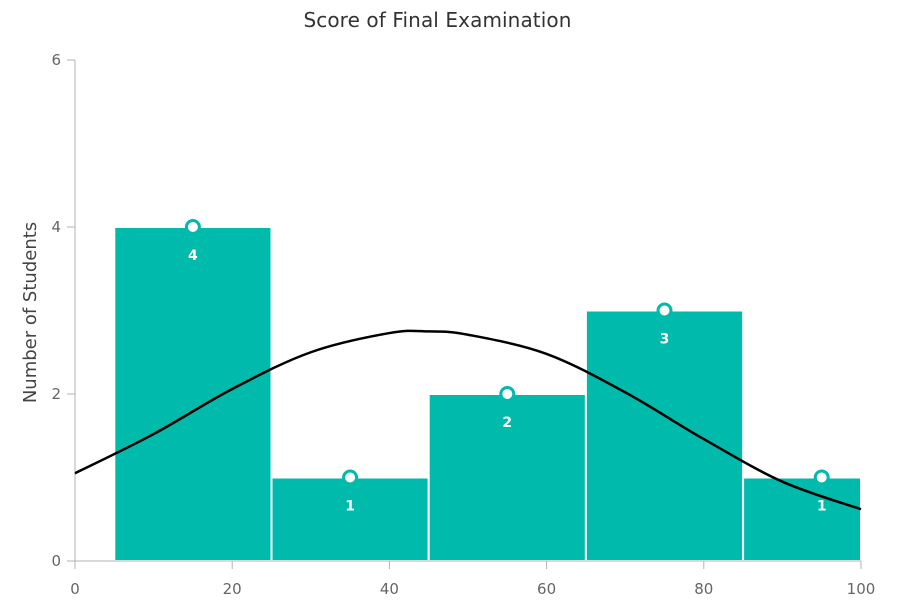 This screenshot has height=606, width=897. I want to click on x-tick-label: 0, so click(75, 589).